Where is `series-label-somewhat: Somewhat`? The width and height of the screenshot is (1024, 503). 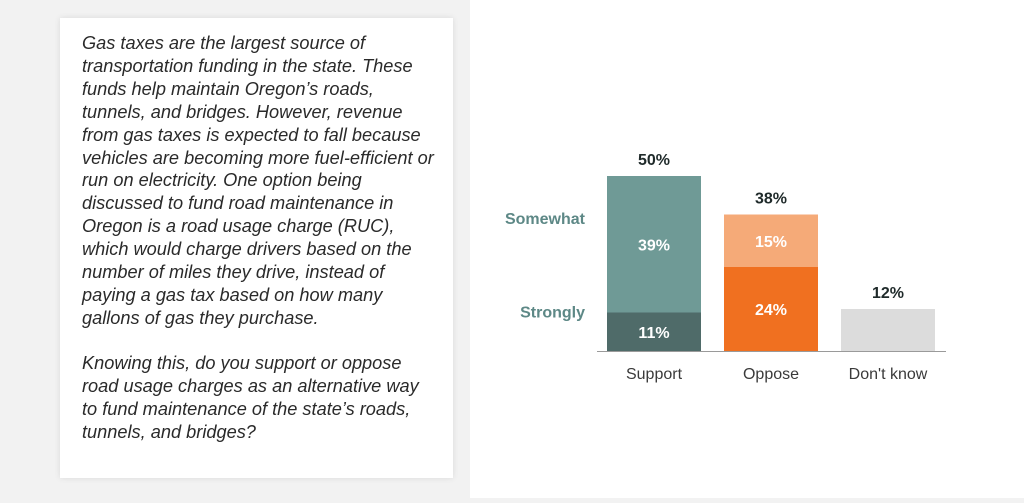
series-label-somewhat: Somewhat is located at coordinates (545, 219).